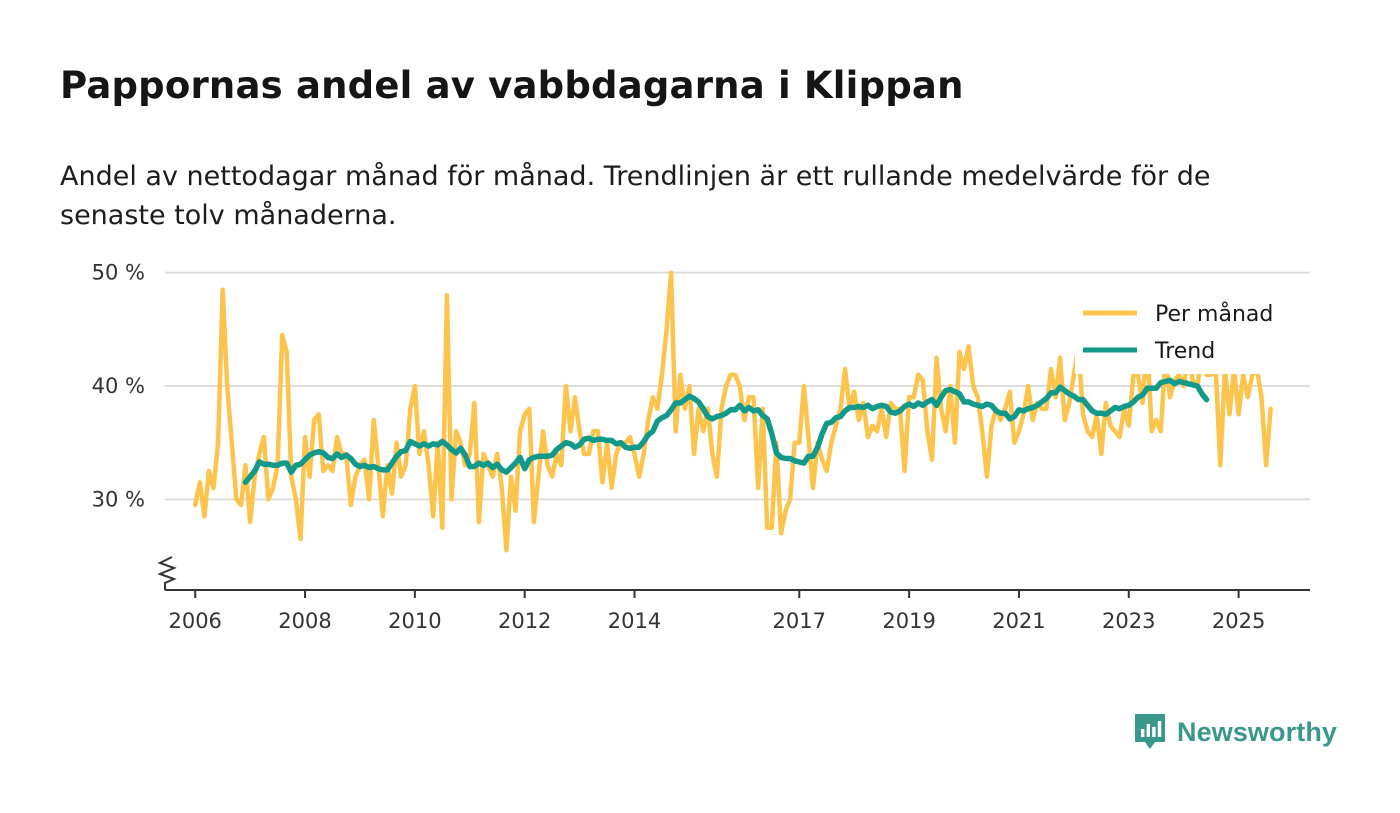  I want to click on chart-title: Pappornas andel av vabbdagarna i Klippan, so click(512, 85).